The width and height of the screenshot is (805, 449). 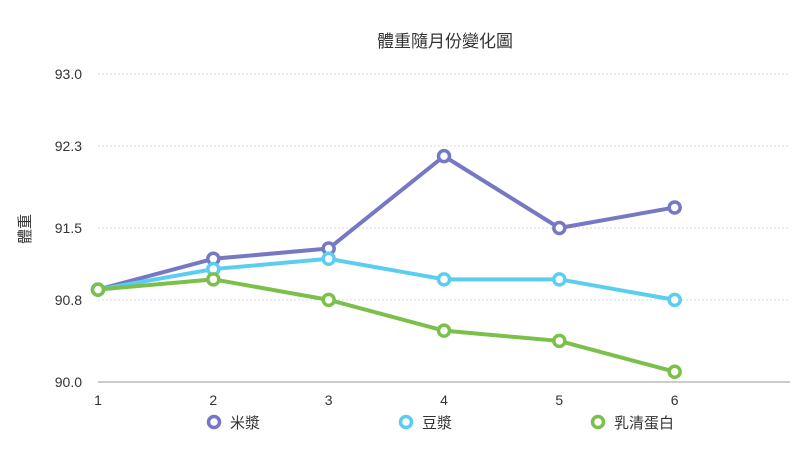 I want to click on legend-label: 豆漿, so click(x=437, y=423).